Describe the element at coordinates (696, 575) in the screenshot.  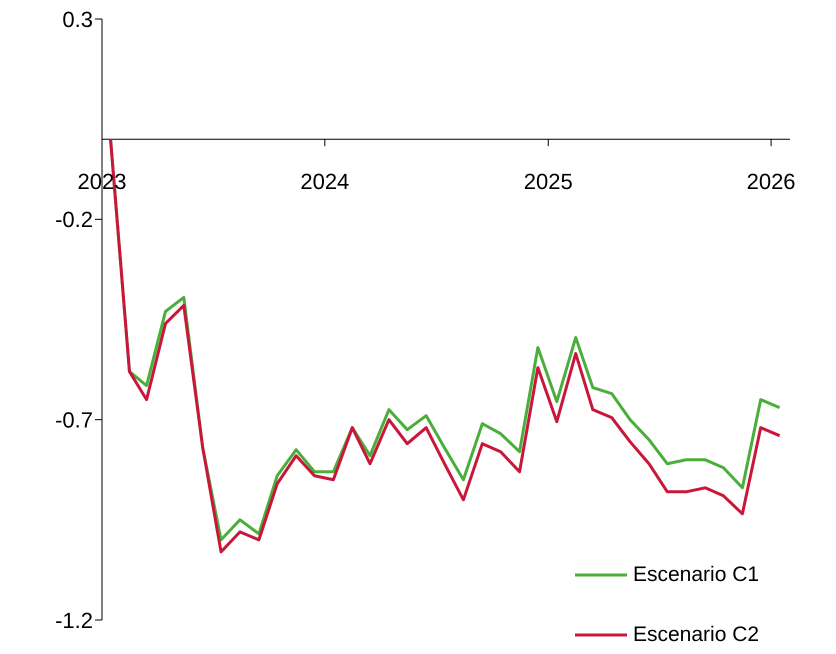
I see `legend-label: Escenario C1` at that location.